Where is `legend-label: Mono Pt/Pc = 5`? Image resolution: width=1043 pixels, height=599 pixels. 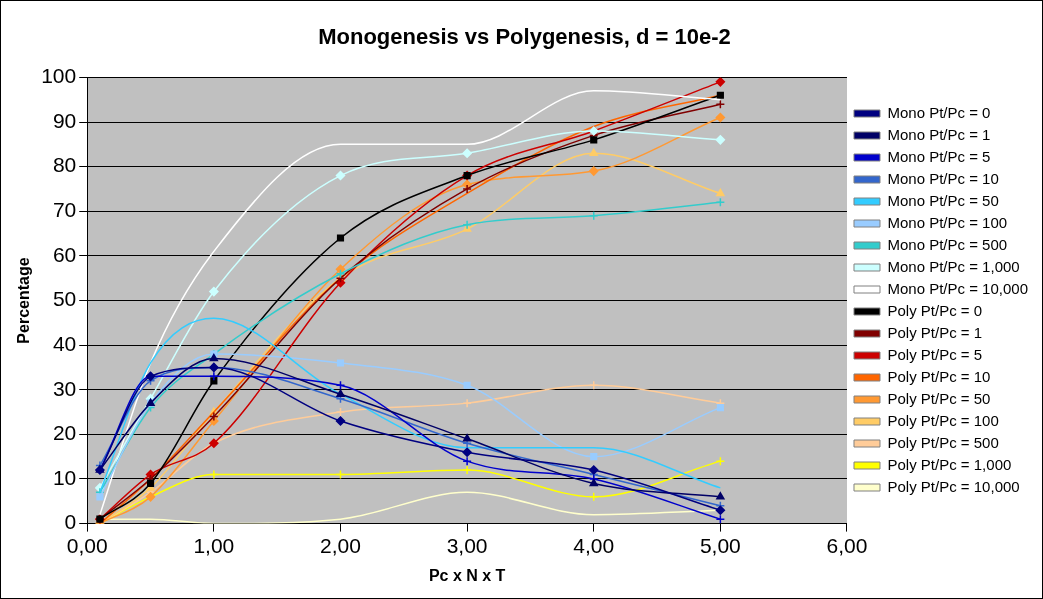
legend-label: Mono Pt/Pc = 5 is located at coordinates (939, 156).